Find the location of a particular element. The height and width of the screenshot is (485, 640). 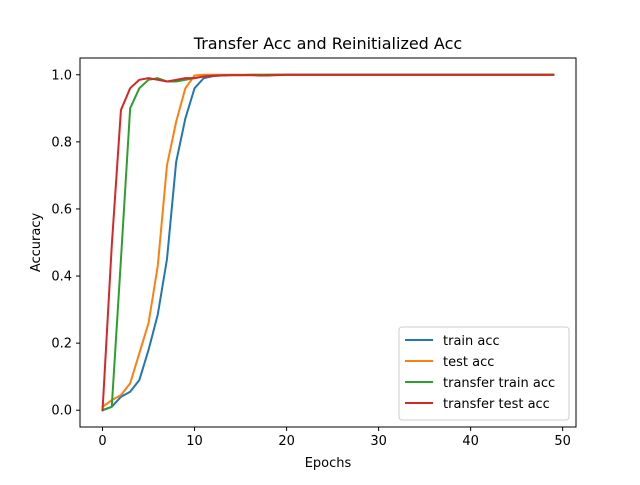

legend-label: transfer train acc is located at coordinates (499, 383).